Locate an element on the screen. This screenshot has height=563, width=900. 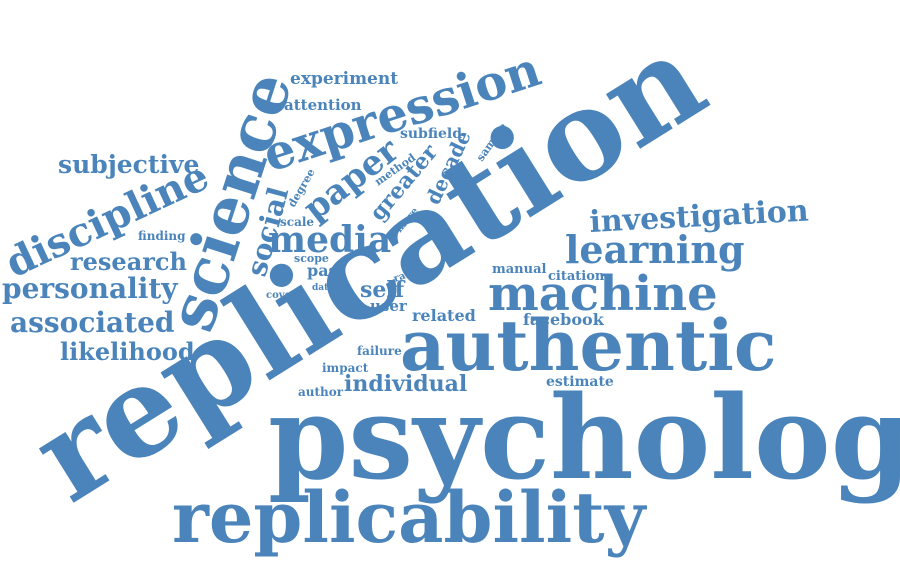
word-finding: finding is located at coordinates (162, 236).